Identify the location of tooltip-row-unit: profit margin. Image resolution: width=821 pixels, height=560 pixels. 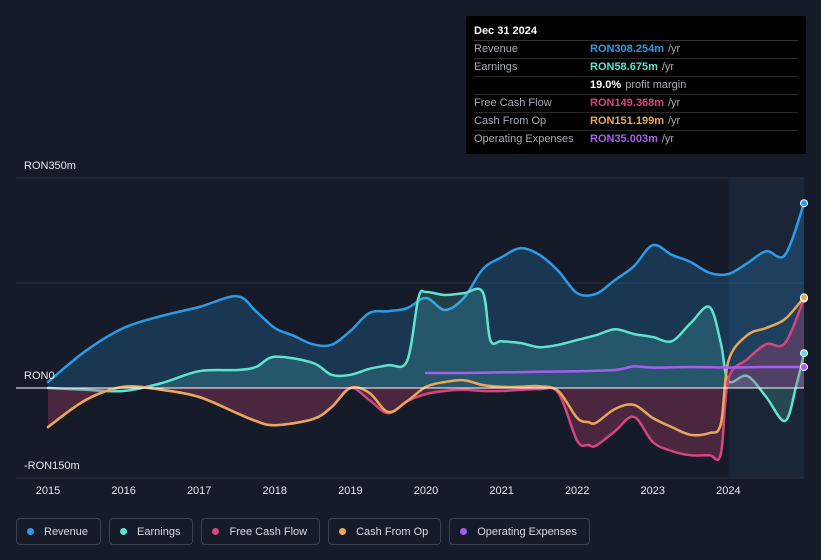
(656, 85).